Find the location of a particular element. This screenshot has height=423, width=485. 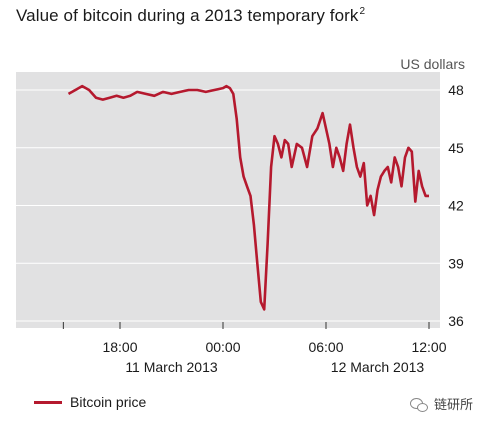

x-tick-label: 00:00 is located at coordinates (222, 347).